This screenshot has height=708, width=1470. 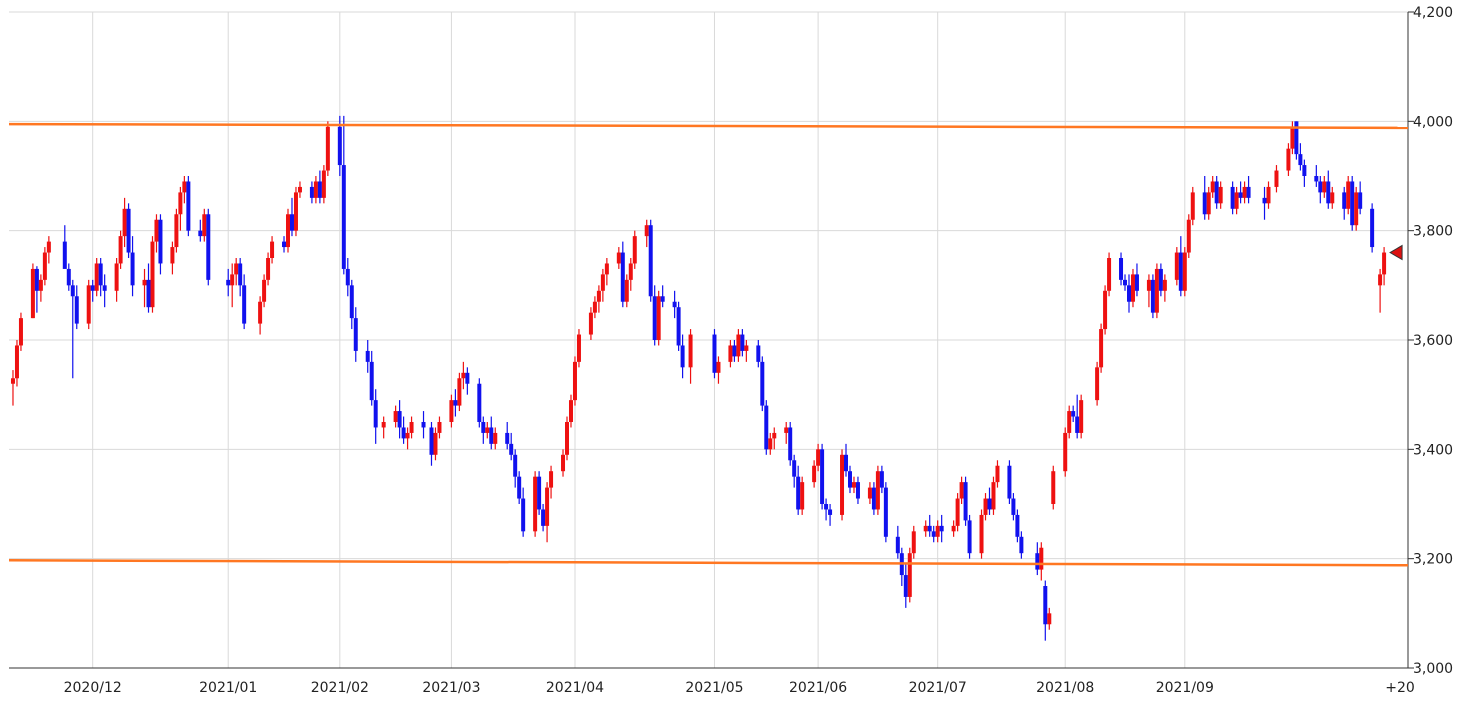 What do you see at coordinates (451, 688) in the screenshot?
I see `x-tick-label: 2021/03` at bounding box center [451, 688].